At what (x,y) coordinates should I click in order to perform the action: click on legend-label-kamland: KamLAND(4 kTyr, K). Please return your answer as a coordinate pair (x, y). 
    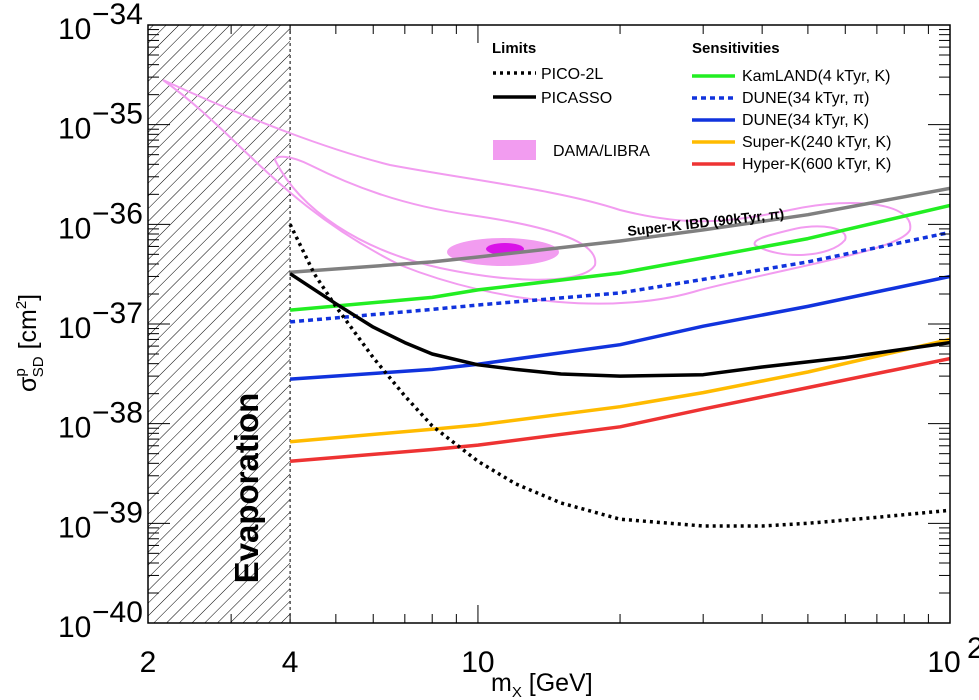
    Looking at the image, I should click on (816, 76).